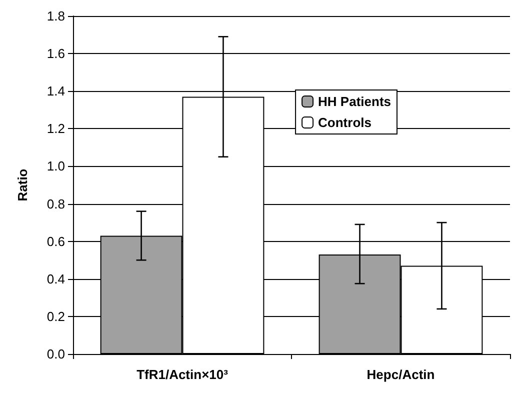 Image resolution: width=520 pixels, height=396 pixels. What do you see at coordinates (55, 241) in the screenshot?
I see `y-tick-label: 0.6` at bounding box center [55, 241].